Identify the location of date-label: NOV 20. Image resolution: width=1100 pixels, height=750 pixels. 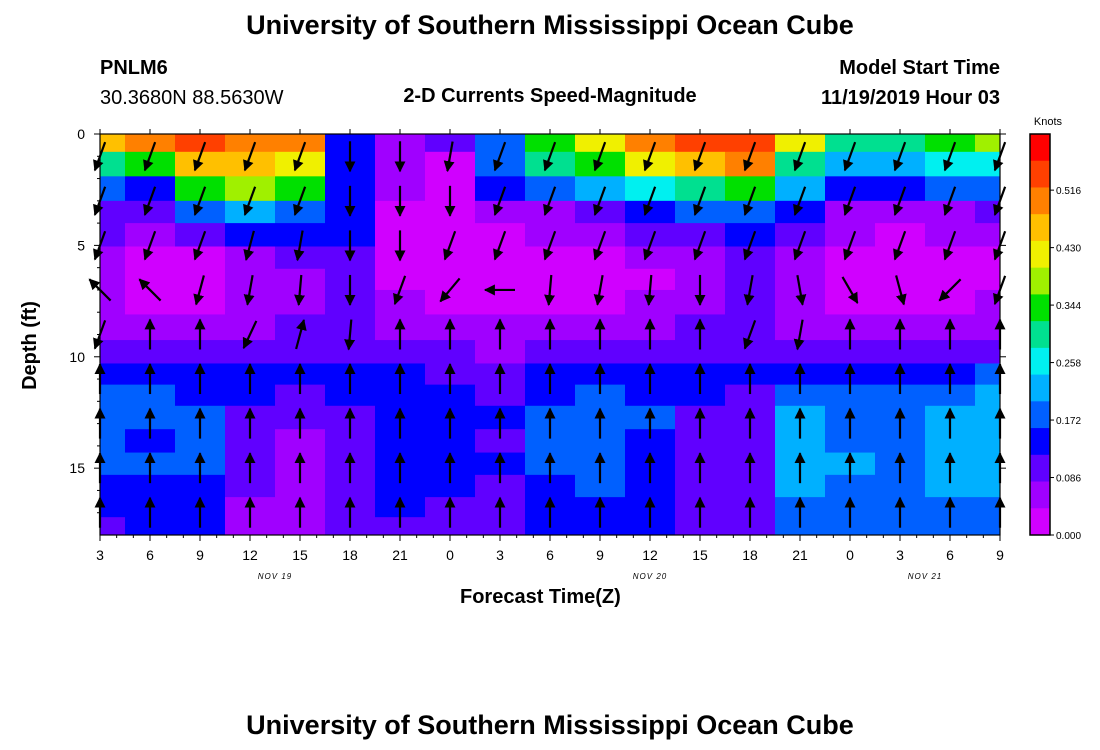
(650, 576).